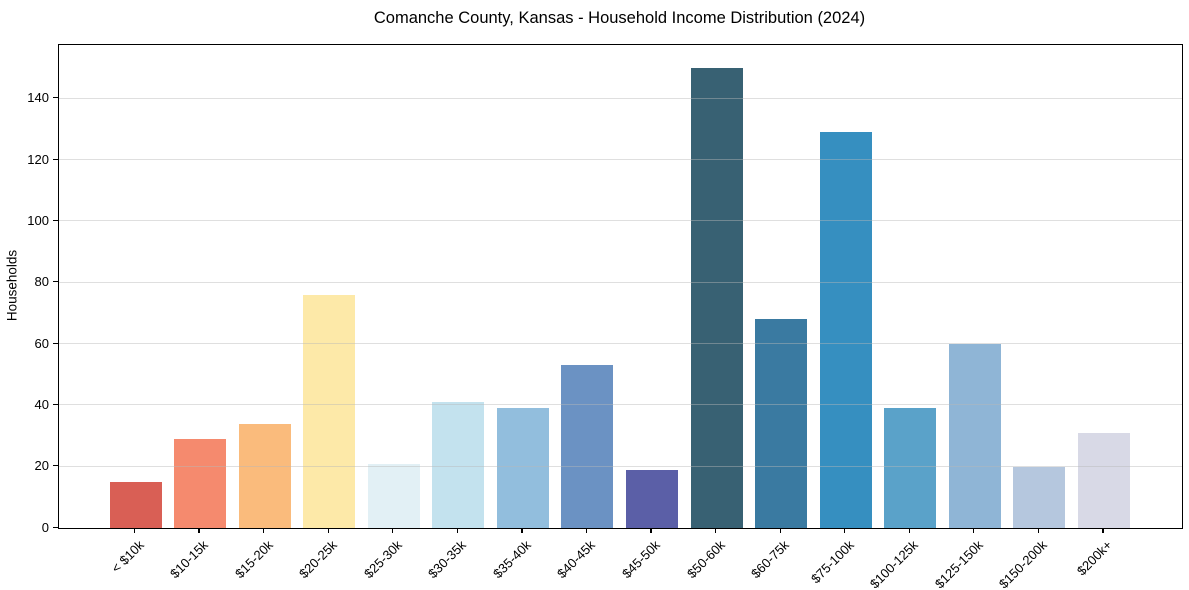  I want to click on x-tick-mark-< $10k, so click(134, 531).